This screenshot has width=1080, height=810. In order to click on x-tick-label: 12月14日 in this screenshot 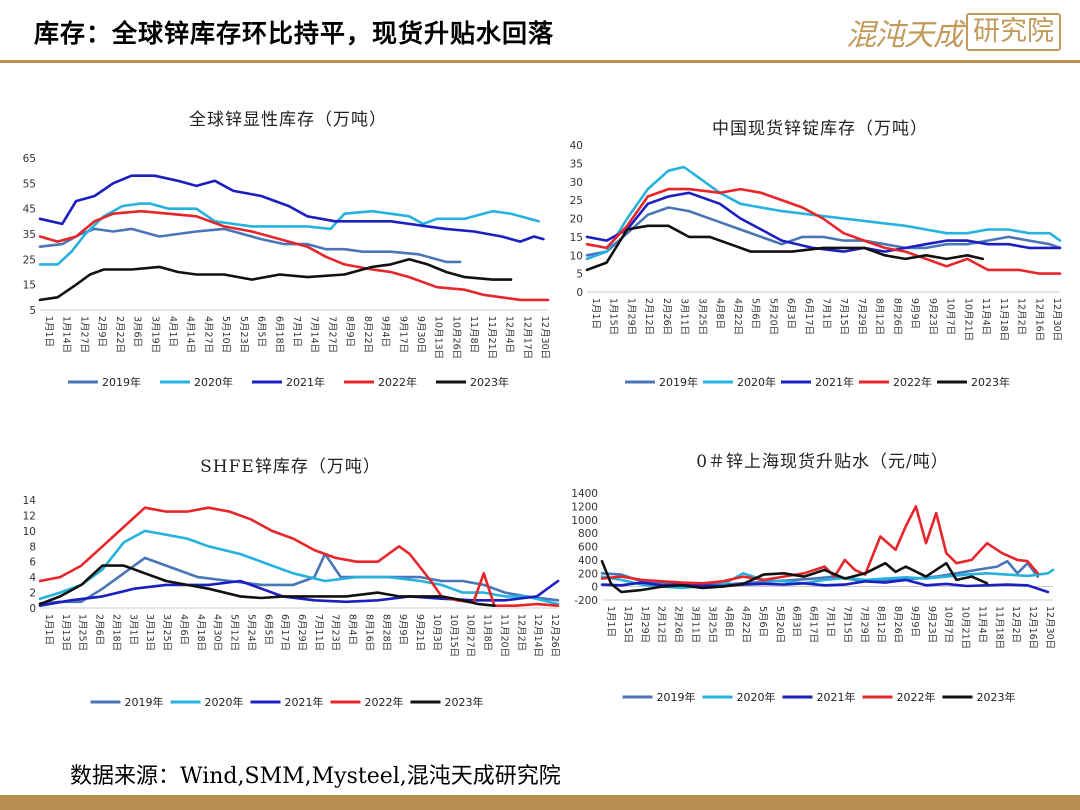, I will do `click(537, 635)`.